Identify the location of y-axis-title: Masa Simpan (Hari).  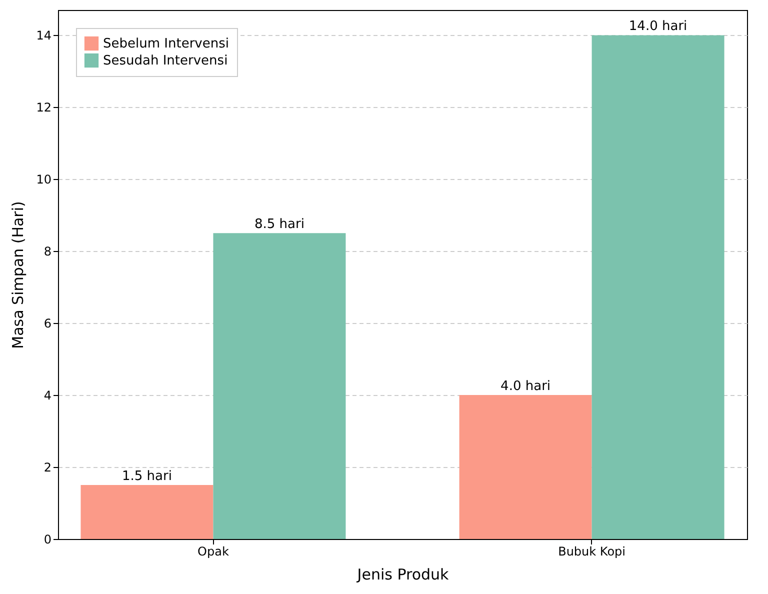
(18, 275).